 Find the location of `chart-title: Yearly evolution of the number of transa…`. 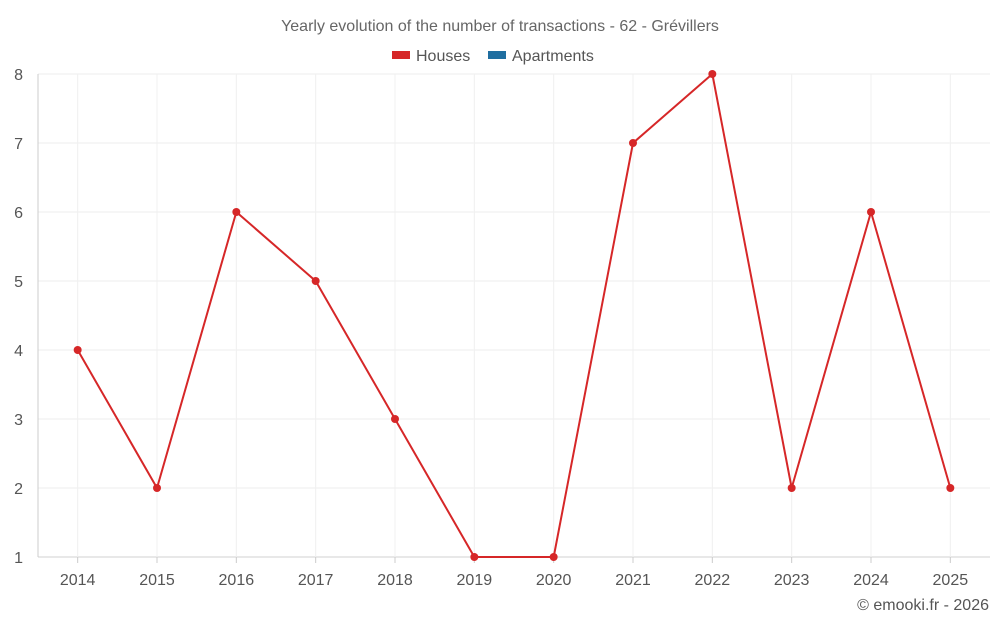

chart-title: Yearly evolution of the number of transa… is located at coordinates (500, 26).